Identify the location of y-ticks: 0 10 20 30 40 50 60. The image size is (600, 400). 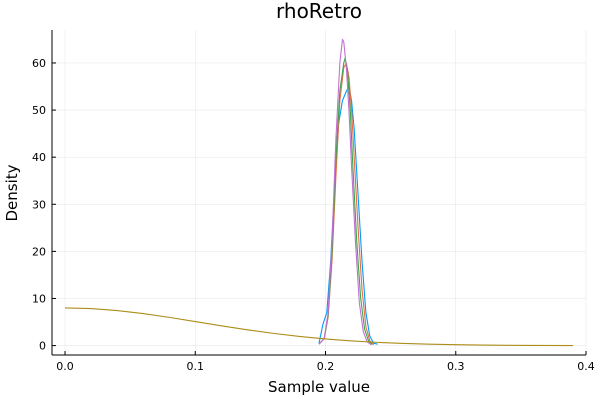
(44, 205).